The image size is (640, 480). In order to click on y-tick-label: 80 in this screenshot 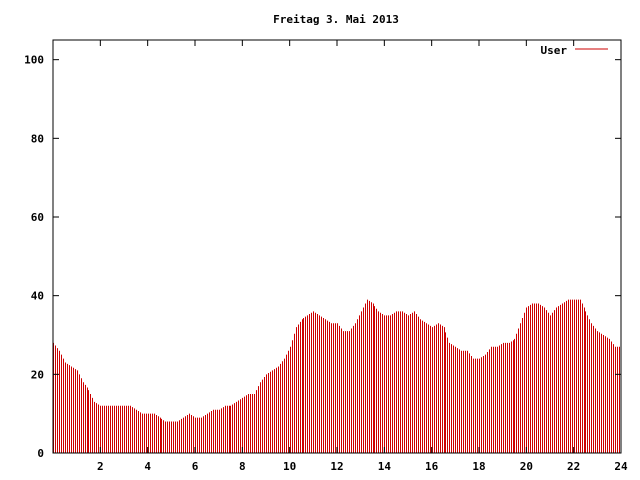, I will do `click(37, 138)`.